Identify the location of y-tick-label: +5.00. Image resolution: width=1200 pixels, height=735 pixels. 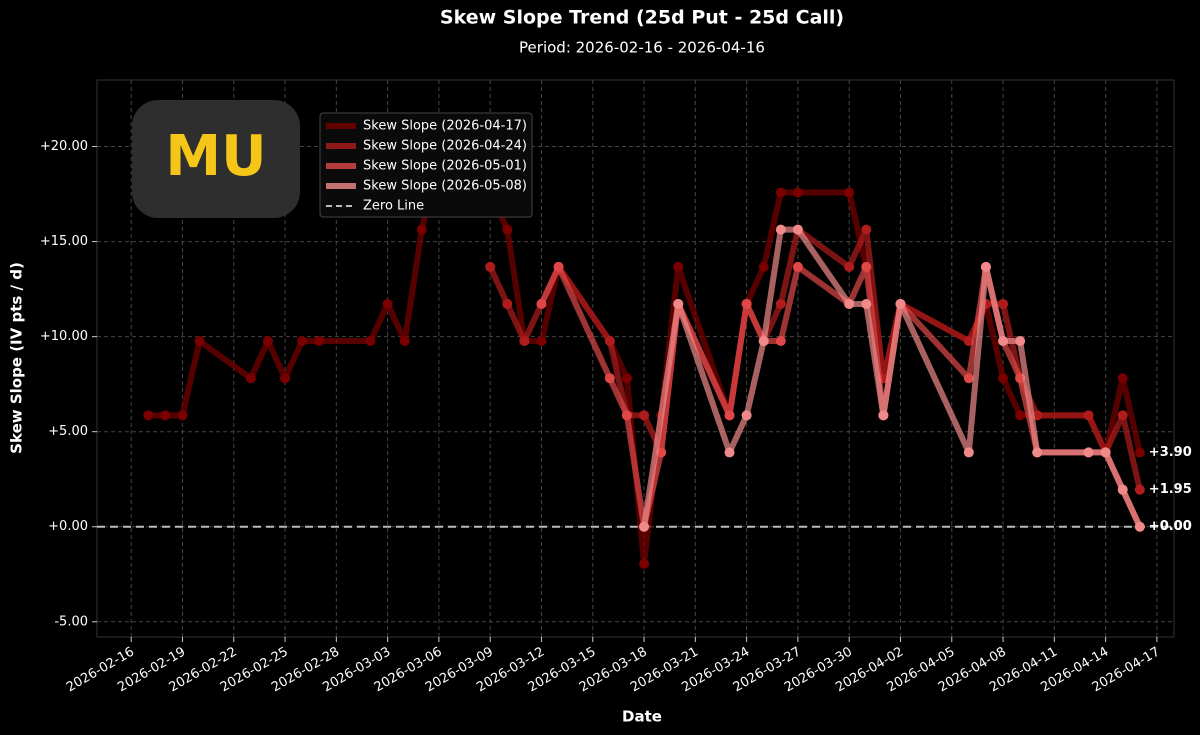
(68, 431).